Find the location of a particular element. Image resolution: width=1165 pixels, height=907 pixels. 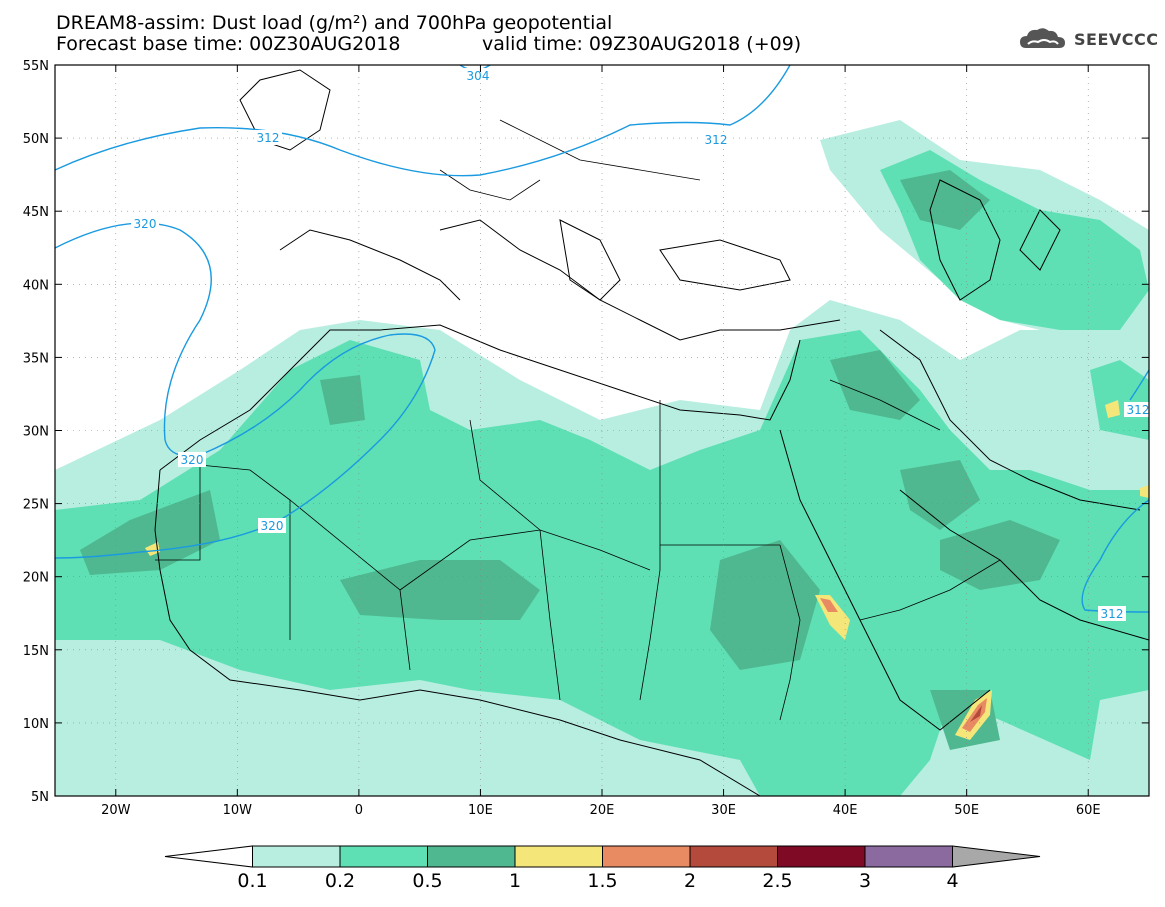

logo-text: SEEVCCC is located at coordinates (1116, 39).